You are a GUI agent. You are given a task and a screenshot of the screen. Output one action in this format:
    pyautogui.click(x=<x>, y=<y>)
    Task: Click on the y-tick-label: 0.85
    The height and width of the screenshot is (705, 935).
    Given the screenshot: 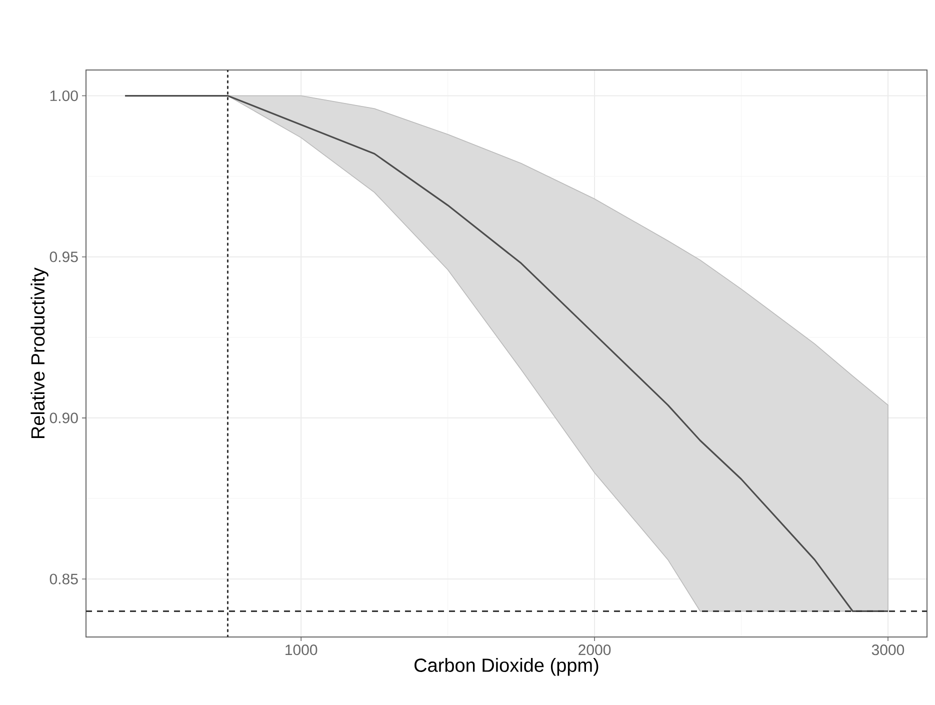 What is the action you would take?
    pyautogui.click(x=64, y=579)
    